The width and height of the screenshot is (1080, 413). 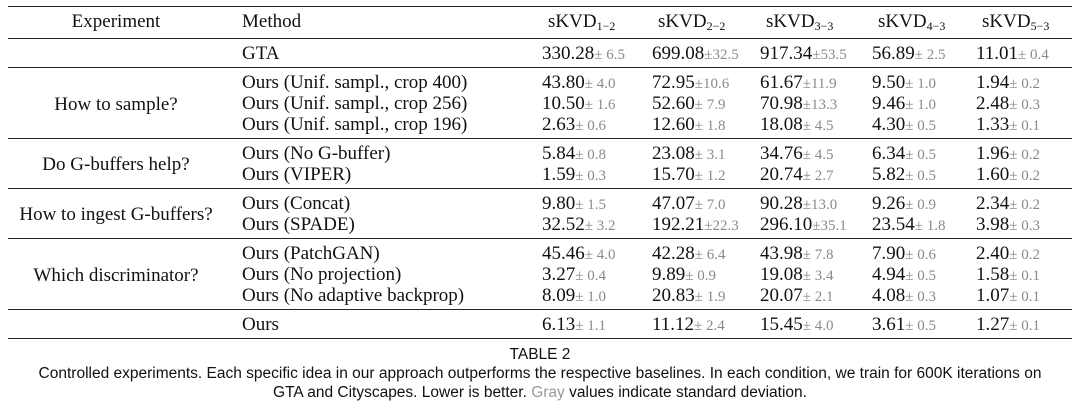 What do you see at coordinates (710, 255) in the screenshot?
I see `metric-stddev: ± 6.4` at bounding box center [710, 255].